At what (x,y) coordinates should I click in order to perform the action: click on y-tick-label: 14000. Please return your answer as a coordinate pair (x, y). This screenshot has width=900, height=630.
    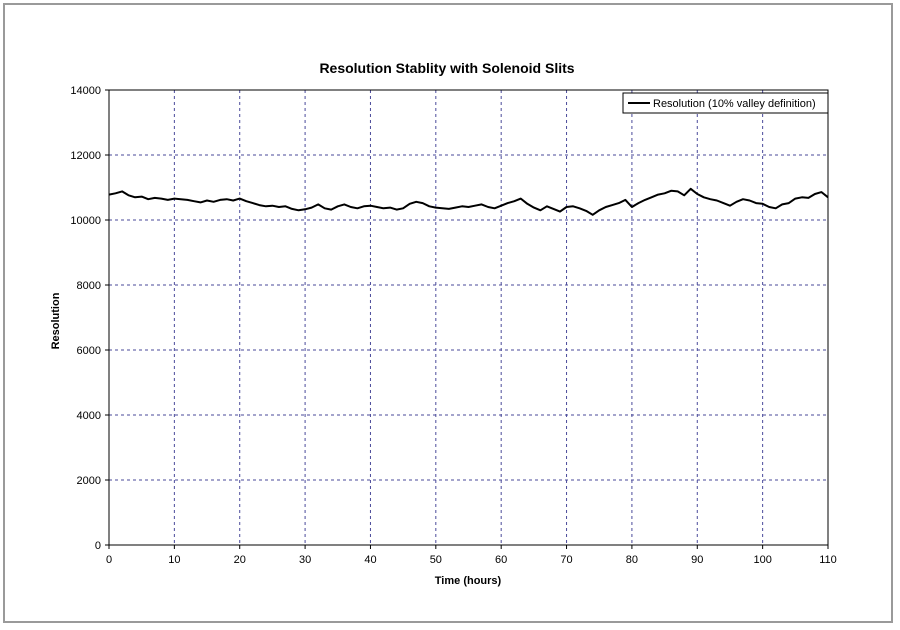
    Looking at the image, I should click on (85, 91).